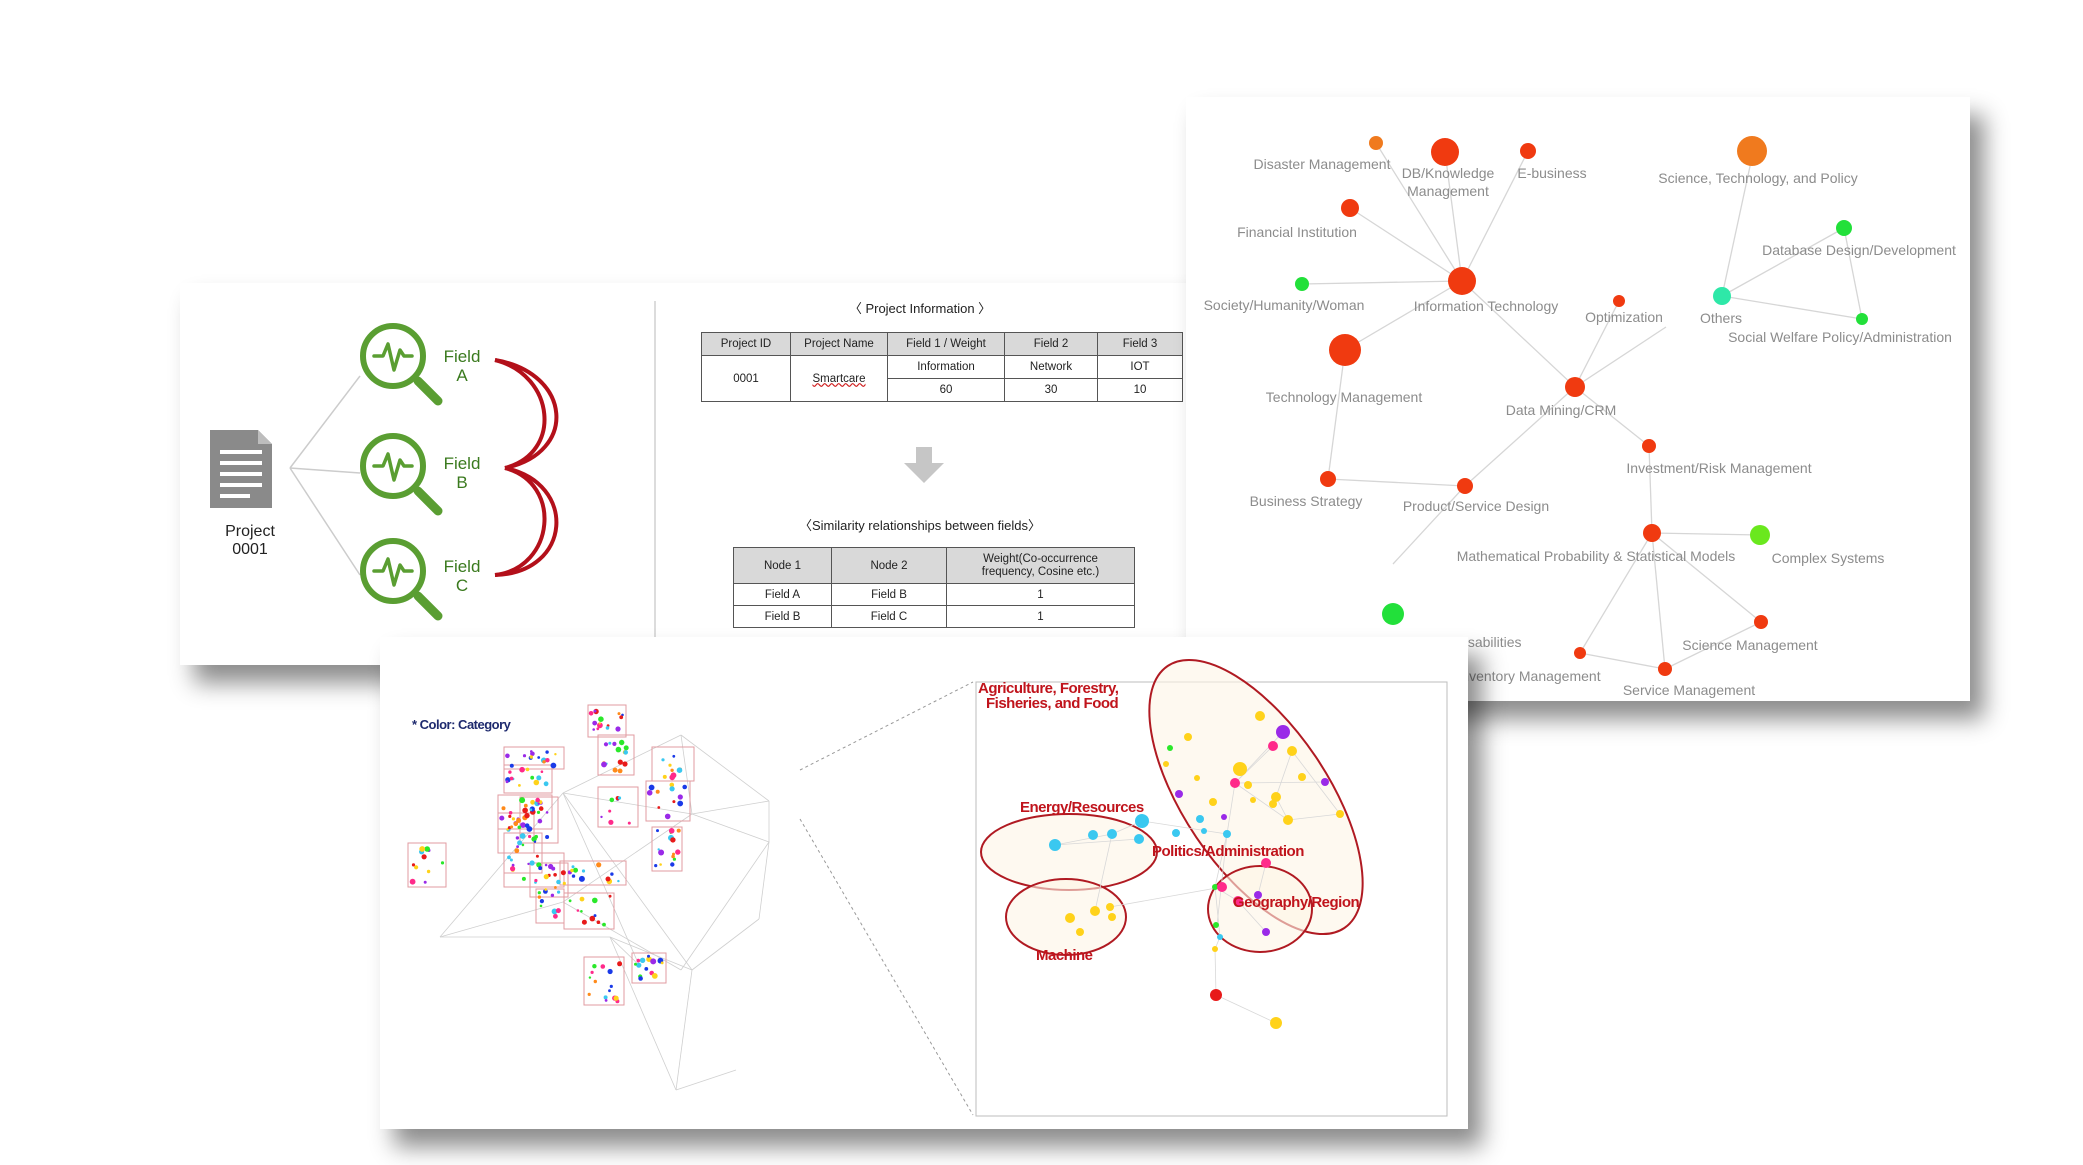 This screenshot has height=1165, width=2083. What do you see at coordinates (1721, 318) in the screenshot?
I see `network-label-others: Others` at bounding box center [1721, 318].